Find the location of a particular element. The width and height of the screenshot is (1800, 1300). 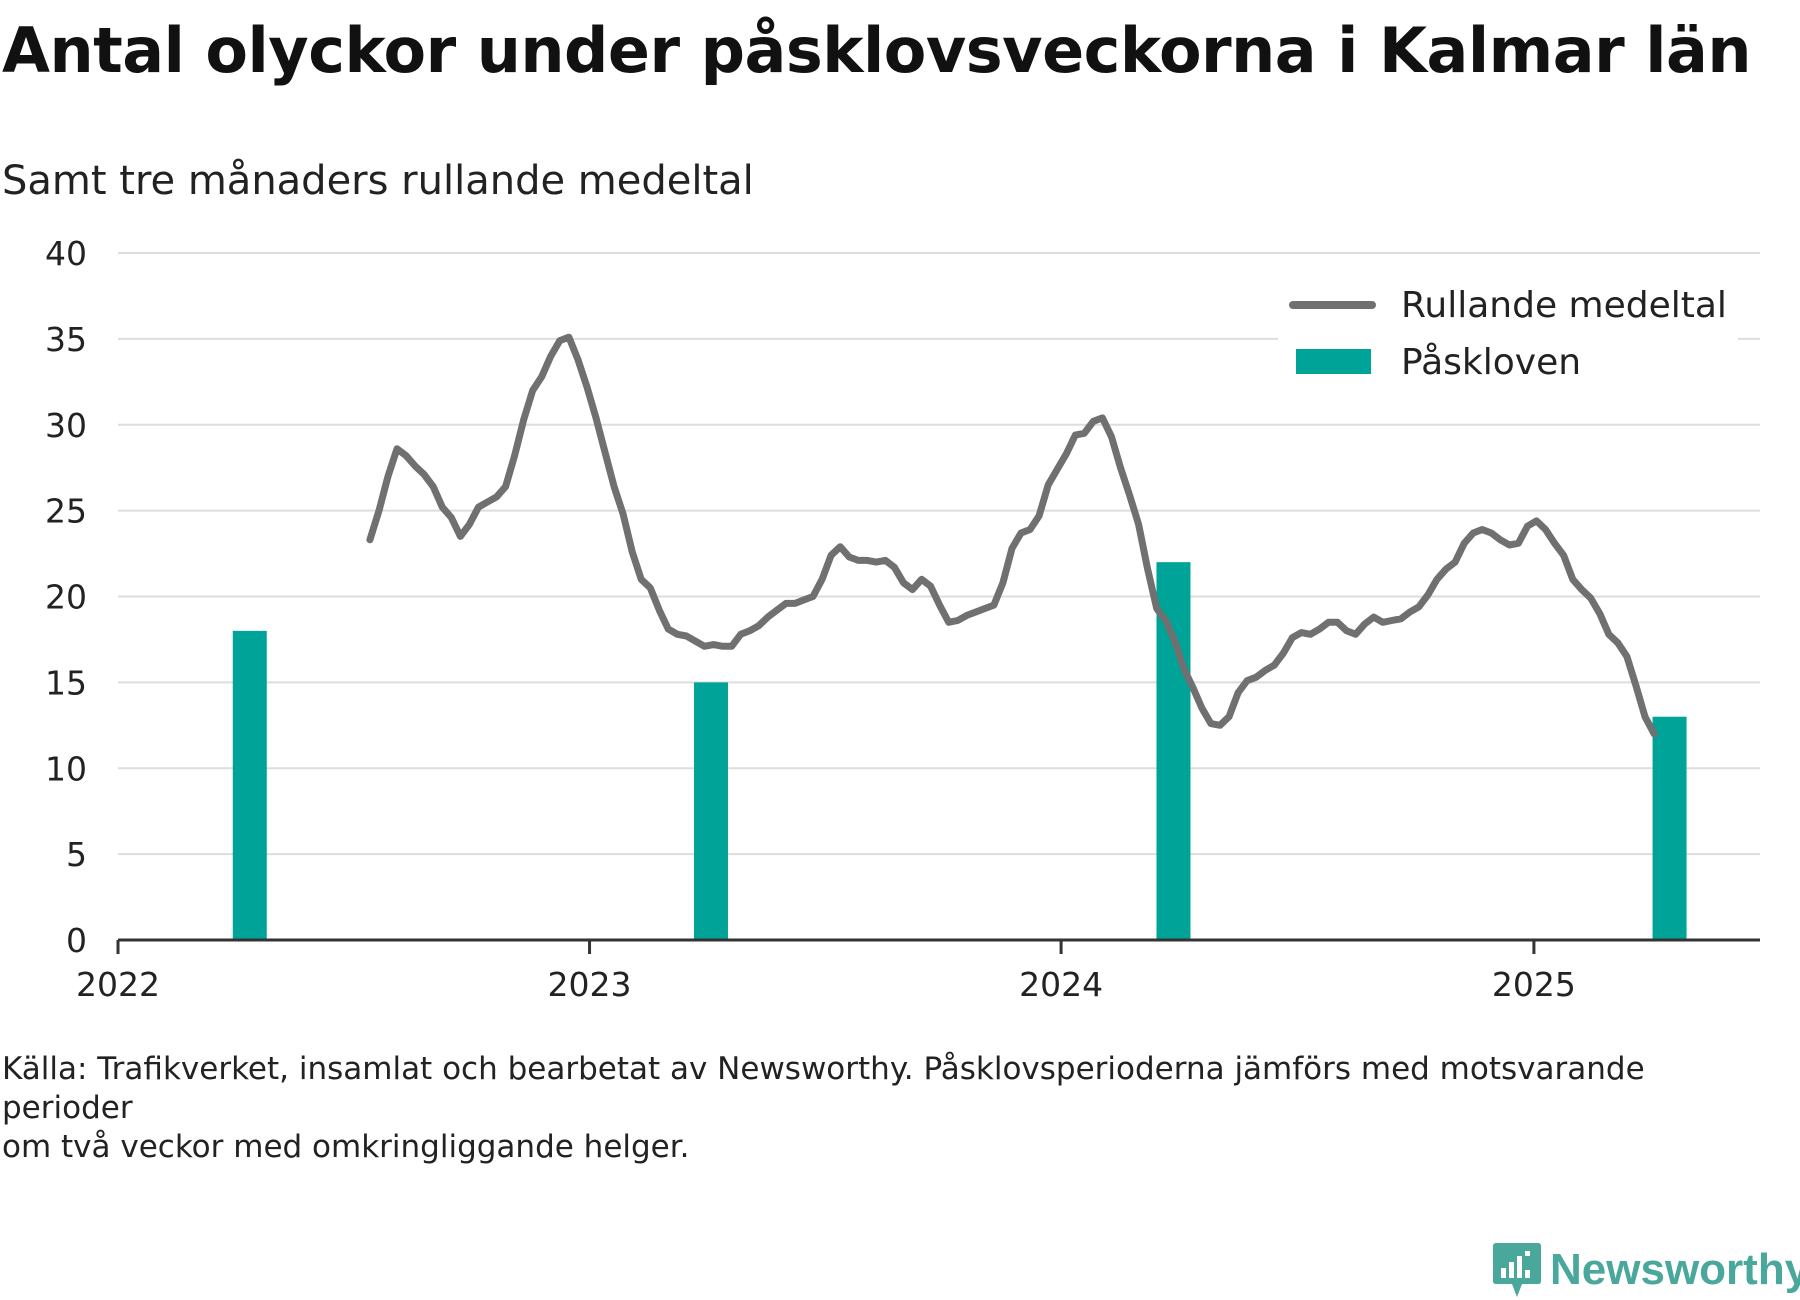

y-tick-label: 5 is located at coordinates (76, 854).